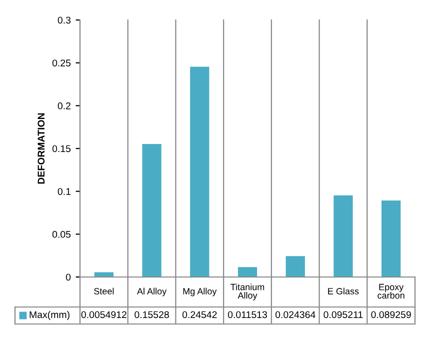 The width and height of the screenshot is (438, 342). Describe the element at coordinates (343, 291) in the screenshot. I see `x-tick-label: E Glass` at that location.